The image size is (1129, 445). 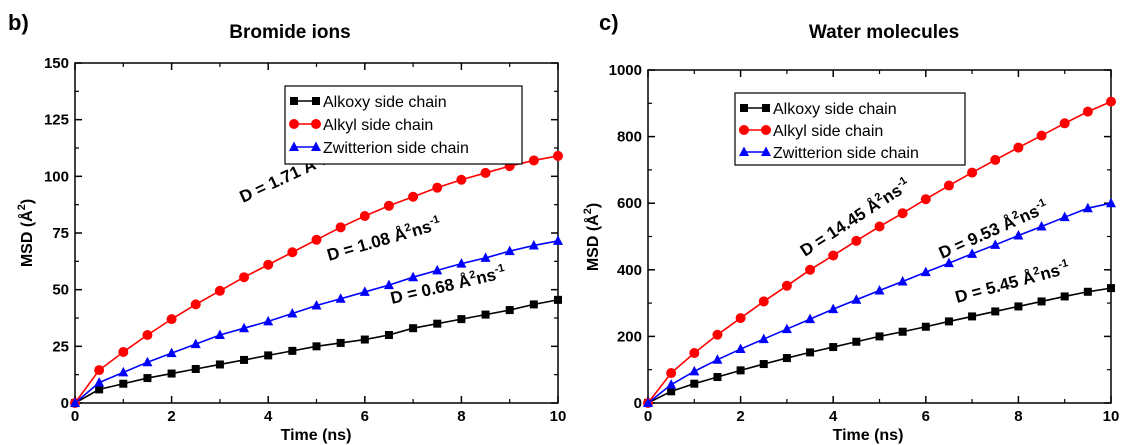 What do you see at coordinates (995, 287) in the screenshot?
I see `annotation-text: D = 5.45 Å` at bounding box center [995, 287].